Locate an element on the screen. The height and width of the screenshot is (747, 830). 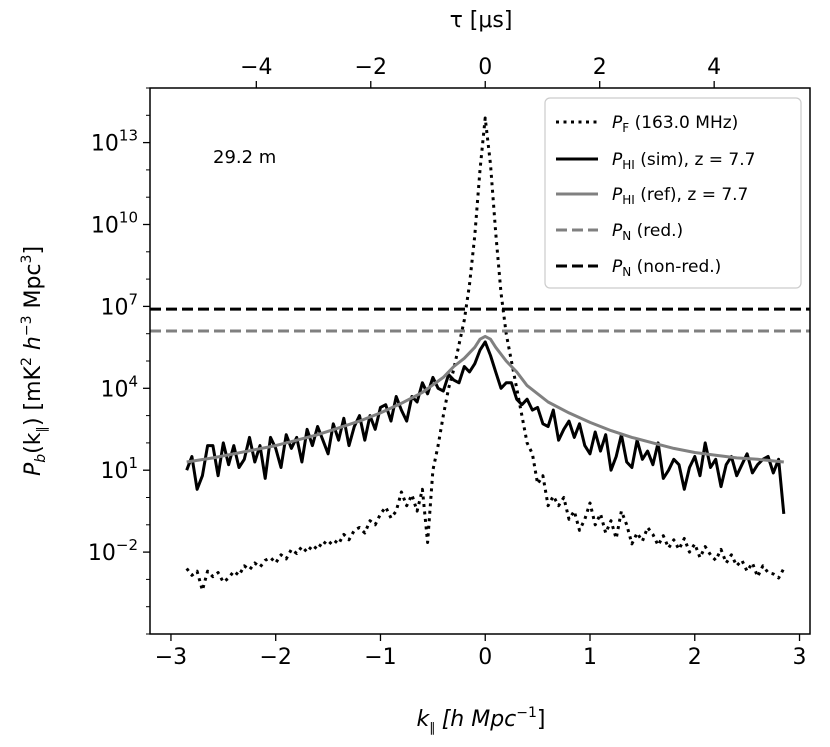
top-axis-ticks: −4 −2 0 2 4 is located at coordinates (480, 71).